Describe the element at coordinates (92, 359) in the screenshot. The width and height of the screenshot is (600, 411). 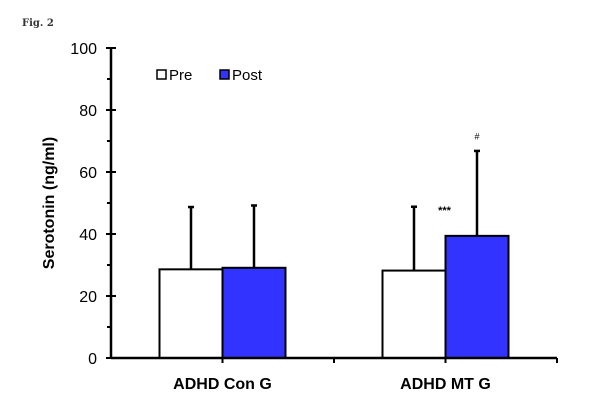
I see `y-tick-label: 0` at that location.